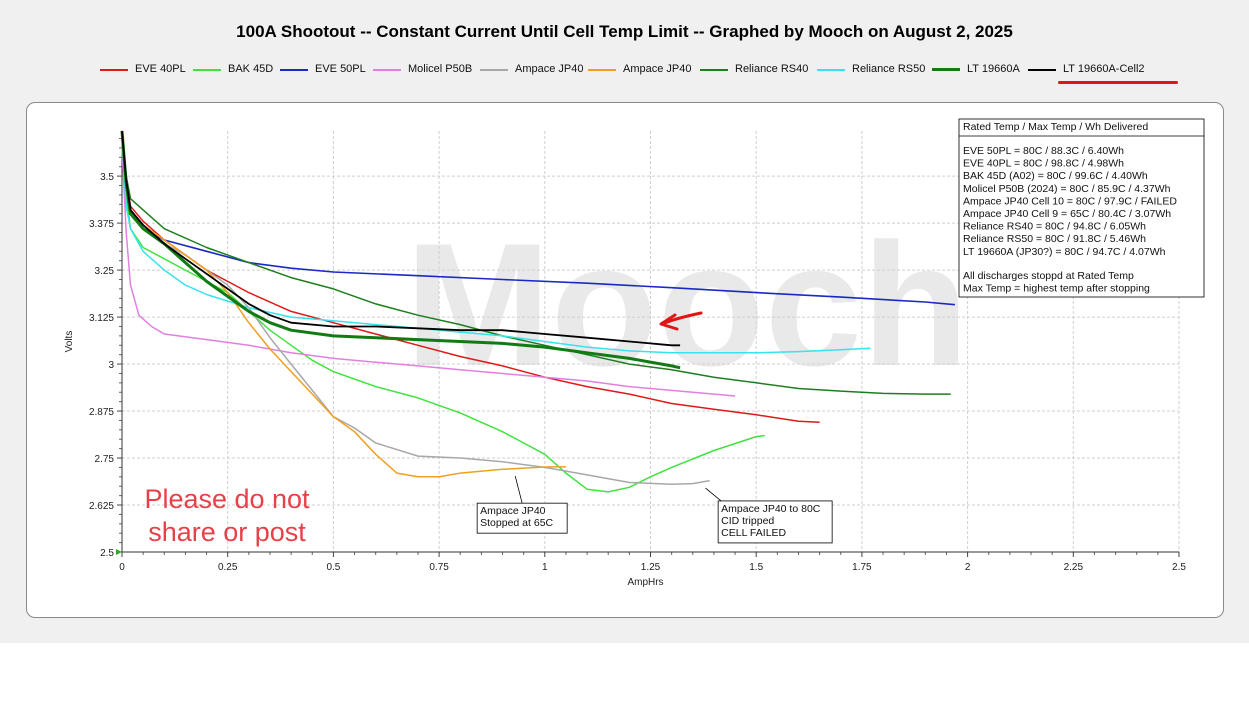 The image size is (1249, 720). Describe the element at coordinates (1043, 151) in the screenshot. I see `info-box-line: EVE 50PL = 80C / 88.3C / 6.40Wh` at that location.